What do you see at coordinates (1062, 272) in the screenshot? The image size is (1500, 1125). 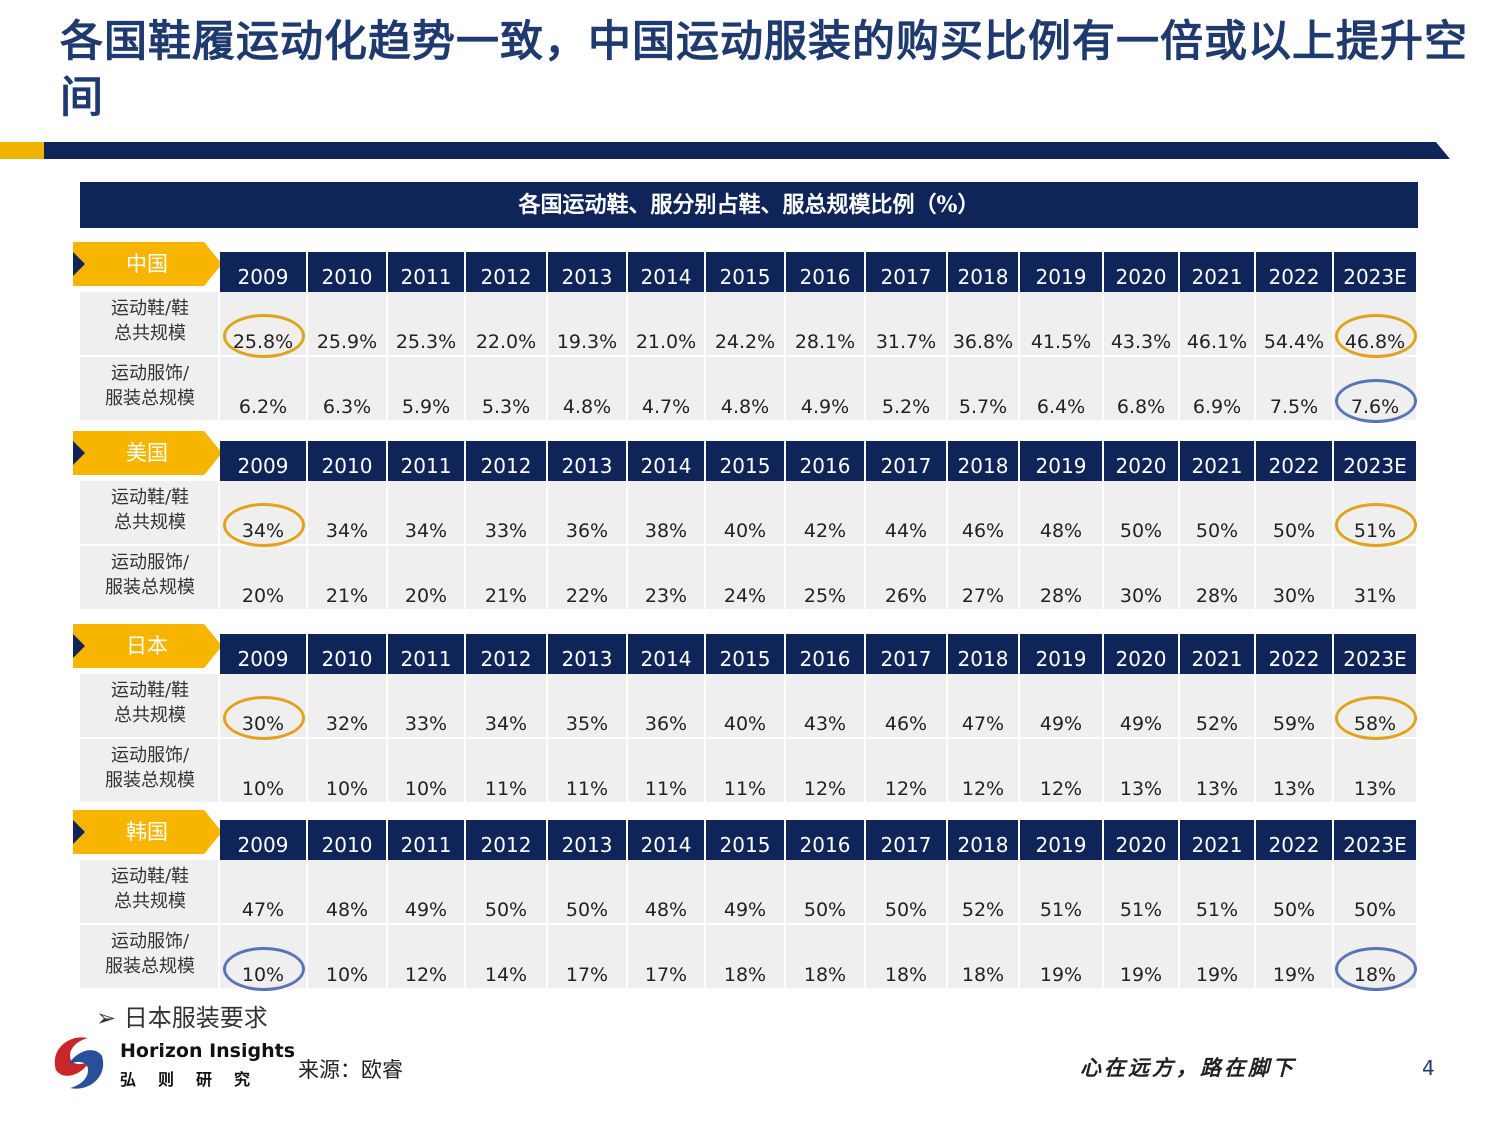 I see `year-header: 2019` at bounding box center [1062, 272].